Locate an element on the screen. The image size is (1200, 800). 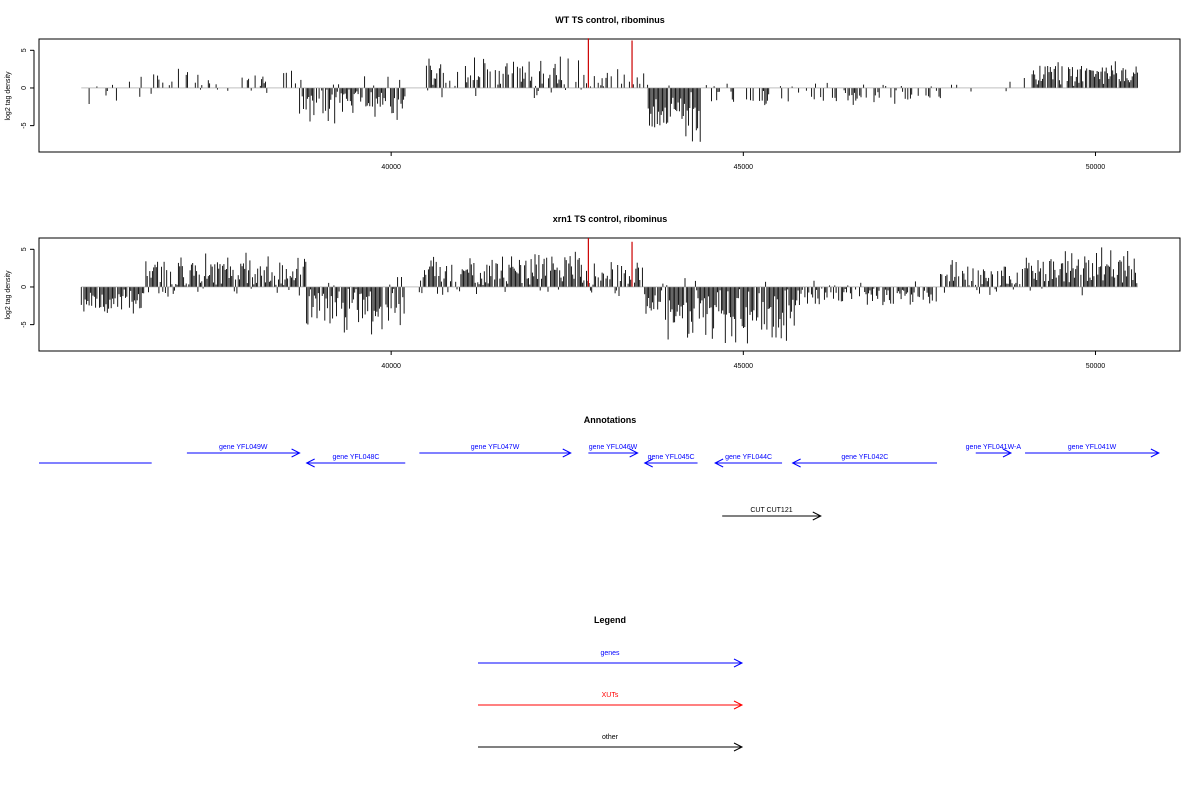
feature-label: gene YFL044C is located at coordinates (748, 457).